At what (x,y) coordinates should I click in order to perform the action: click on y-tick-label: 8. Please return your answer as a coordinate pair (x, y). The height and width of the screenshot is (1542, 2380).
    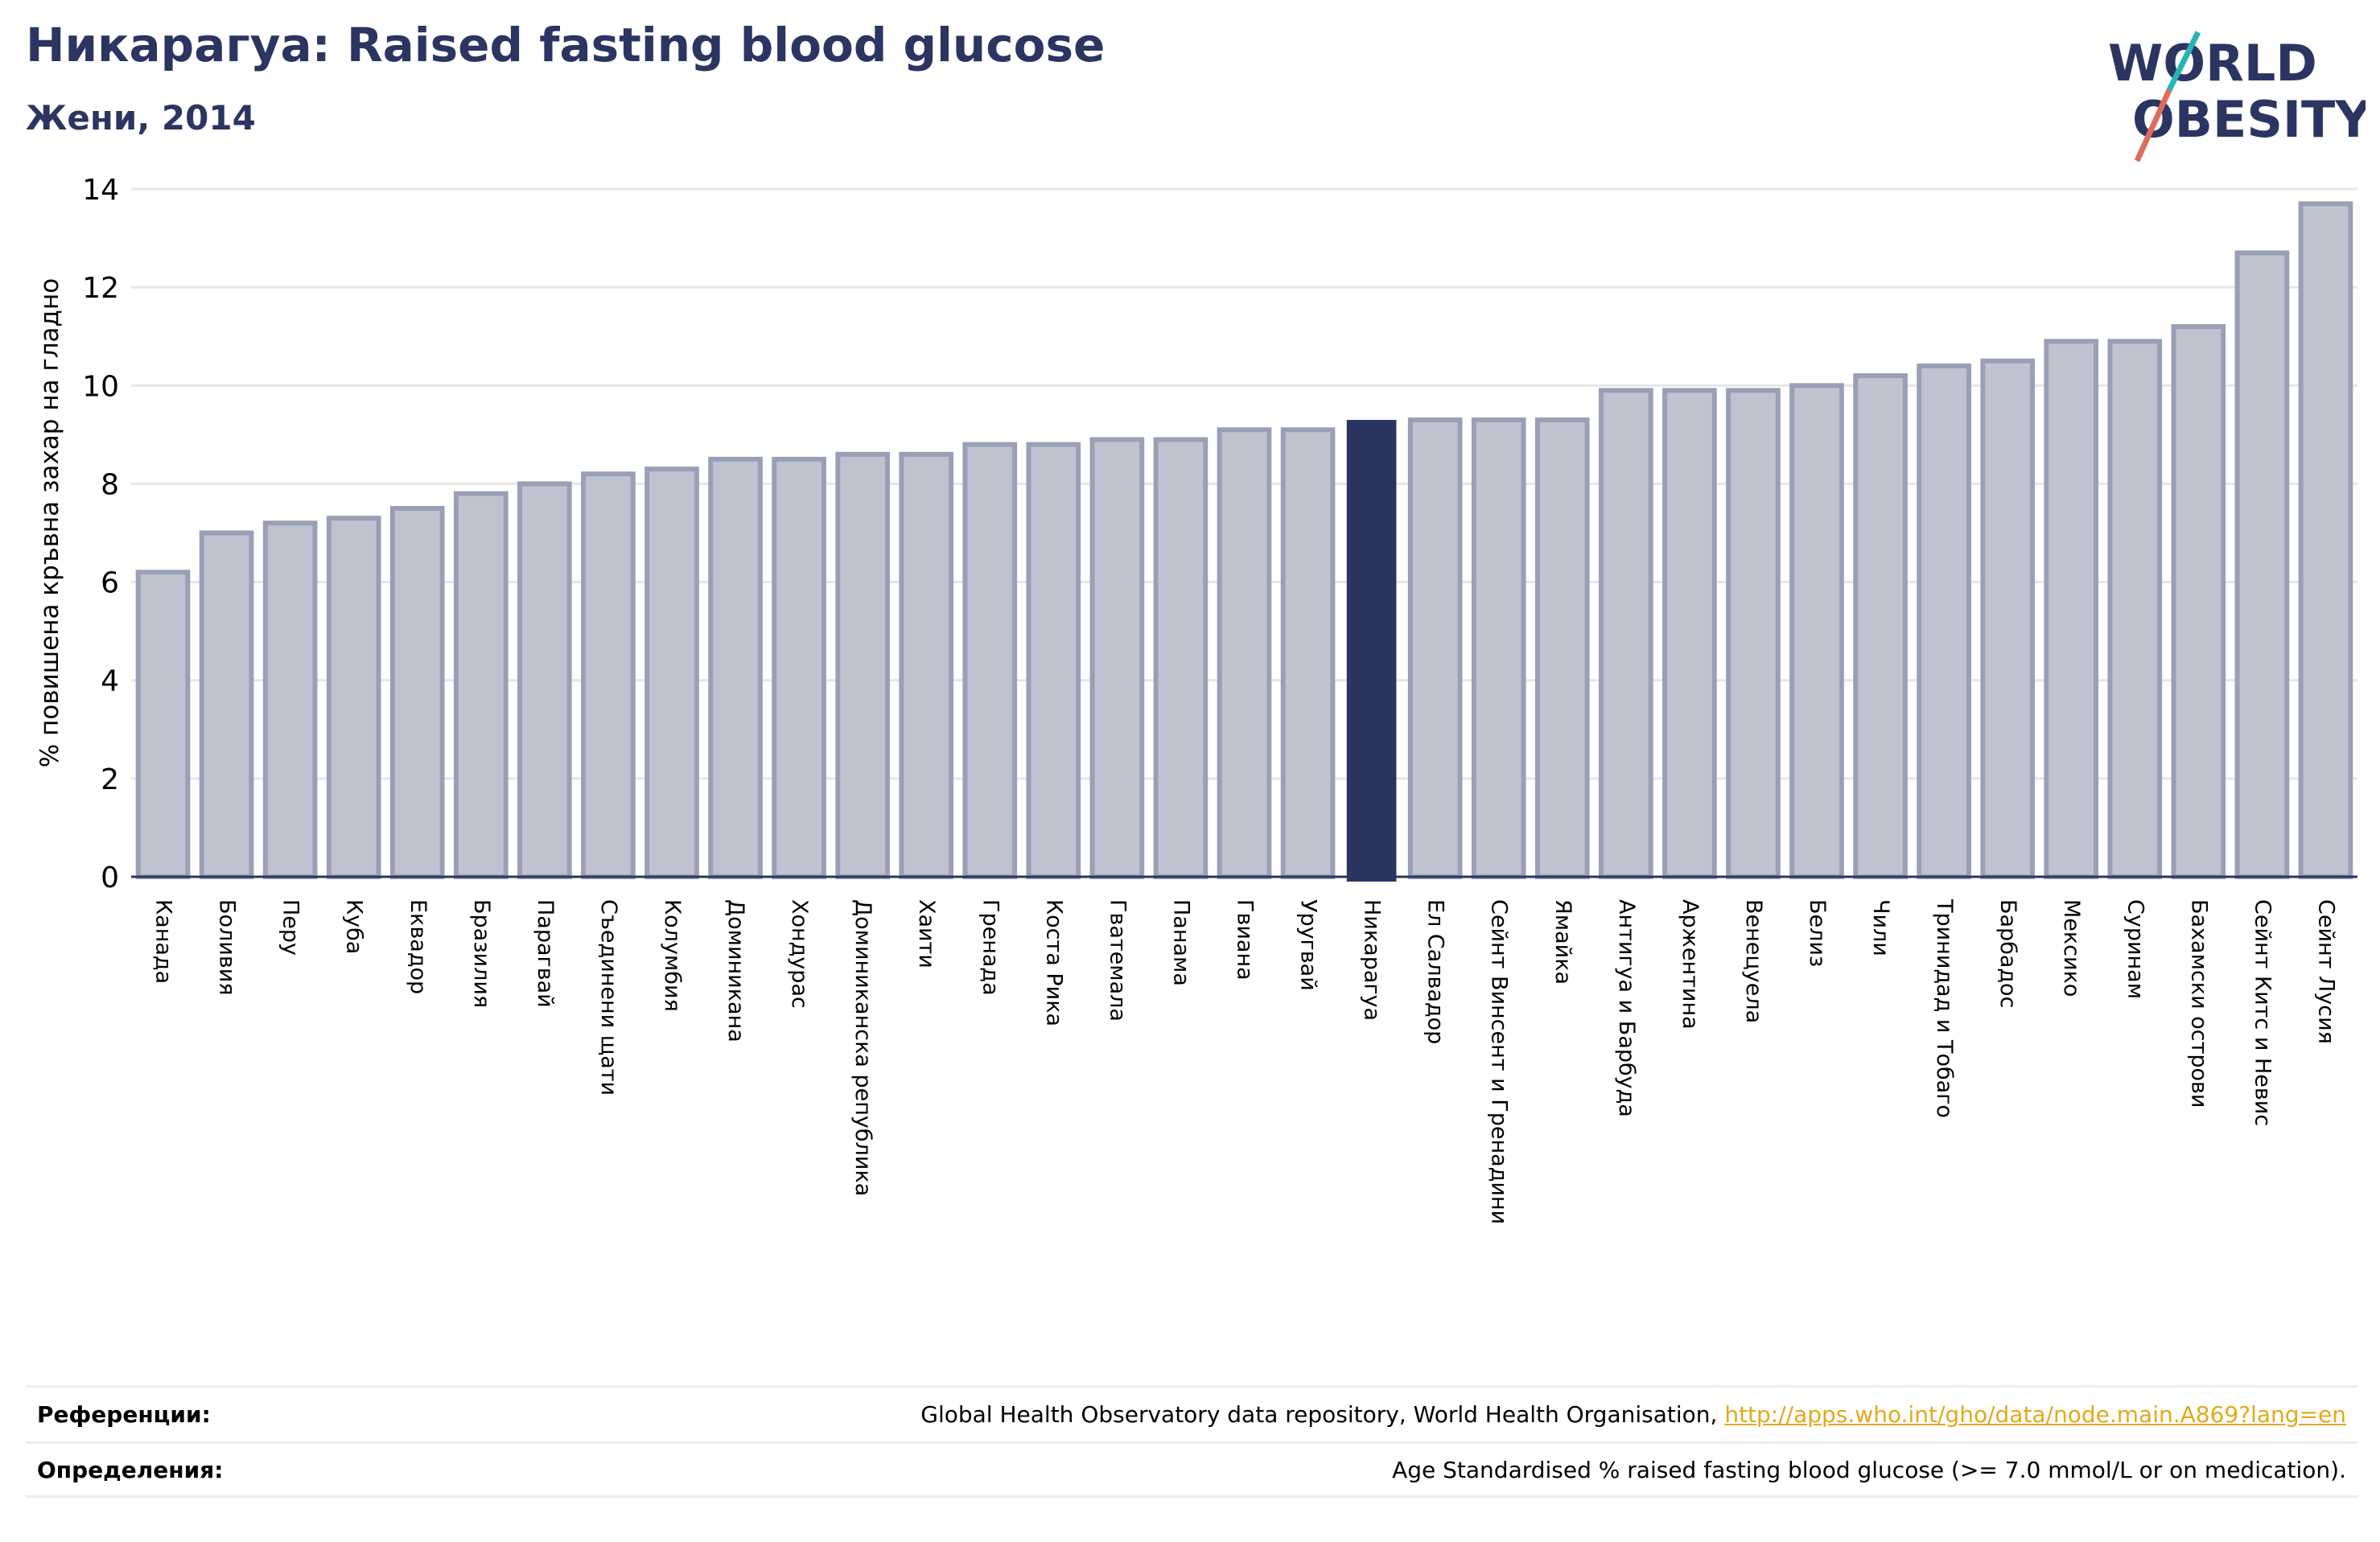
    Looking at the image, I should click on (110, 484).